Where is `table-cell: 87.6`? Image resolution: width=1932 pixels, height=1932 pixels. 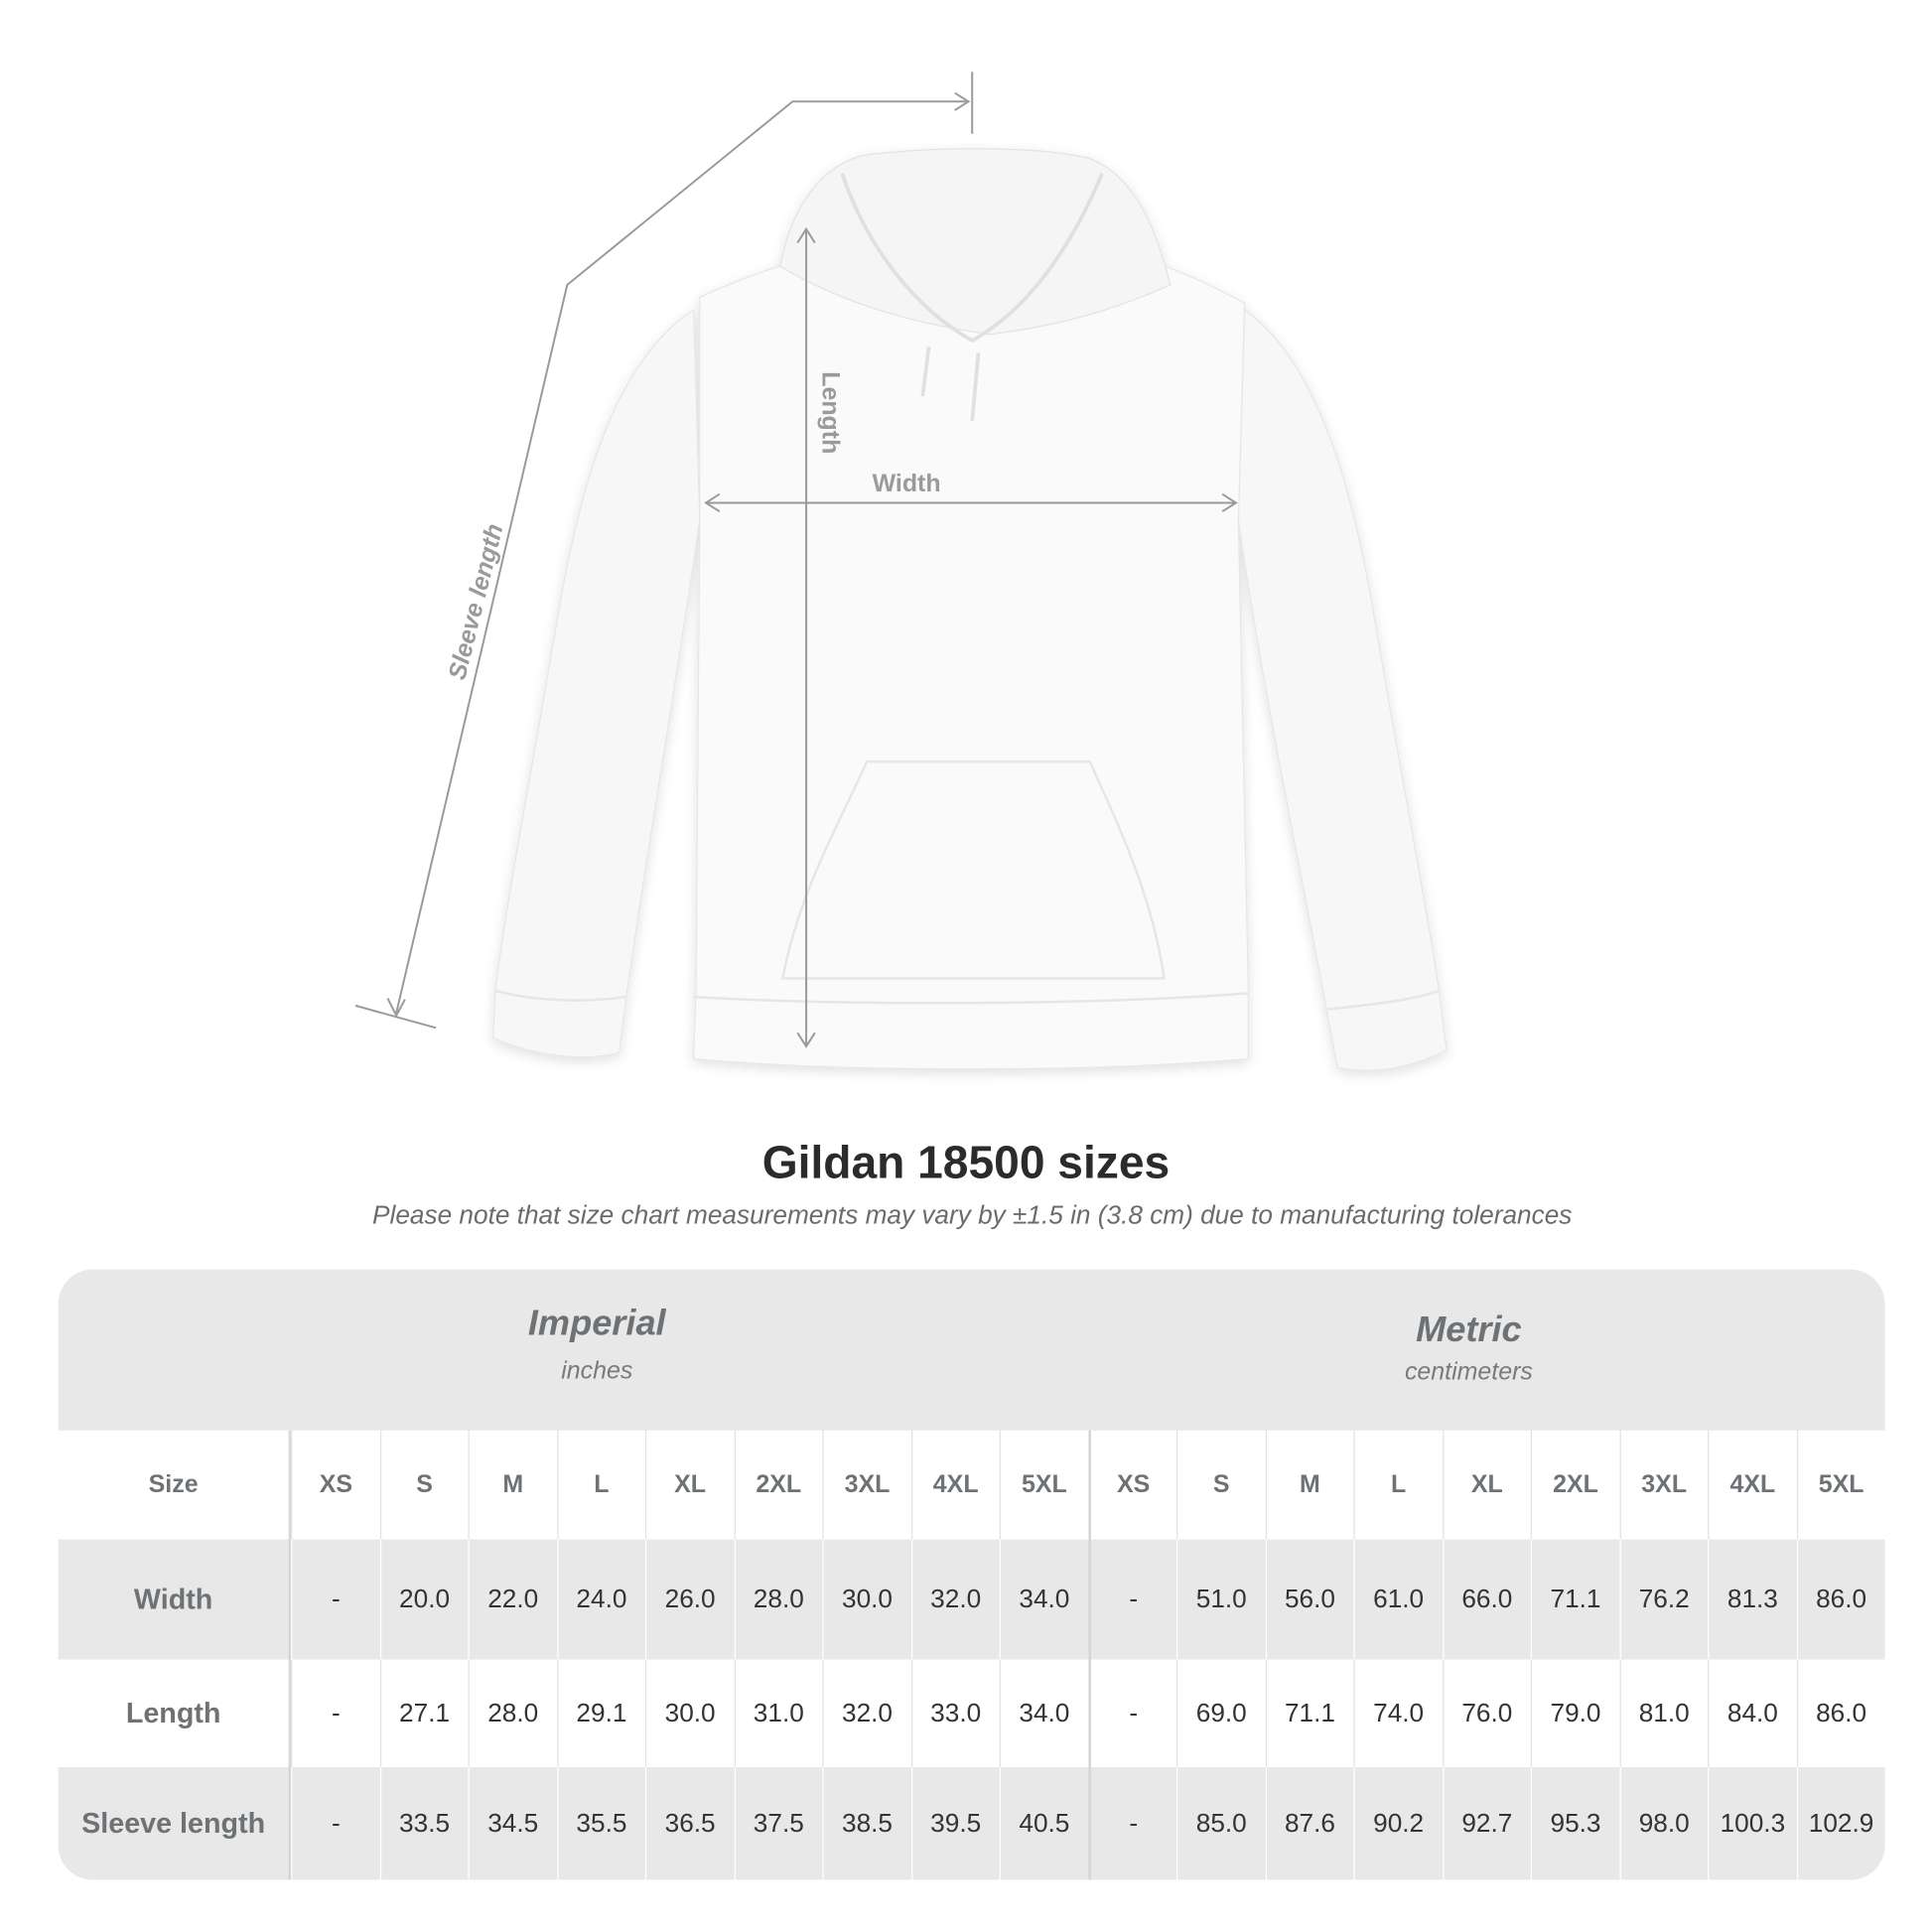
table-cell: 87.6 is located at coordinates (1309, 1823).